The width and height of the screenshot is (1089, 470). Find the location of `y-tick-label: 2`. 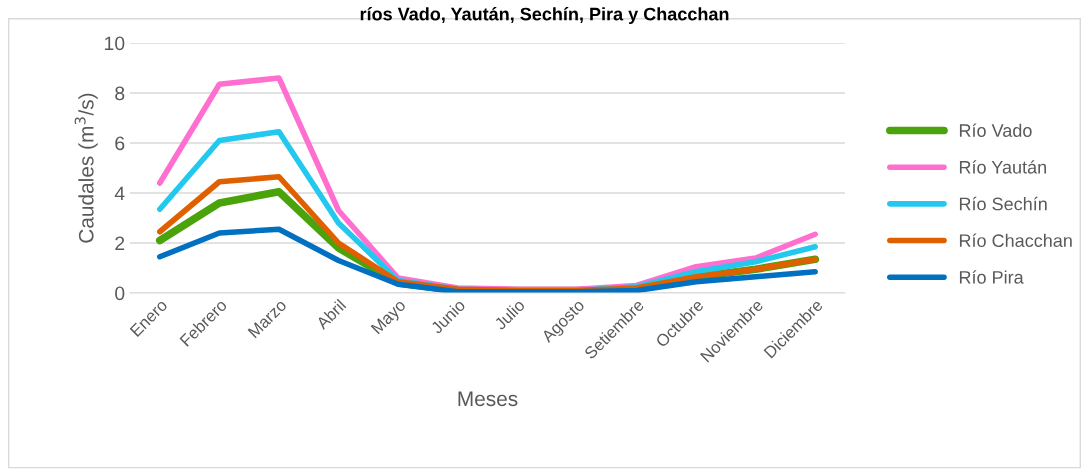

y-tick-label: 2 is located at coordinates (120, 243).